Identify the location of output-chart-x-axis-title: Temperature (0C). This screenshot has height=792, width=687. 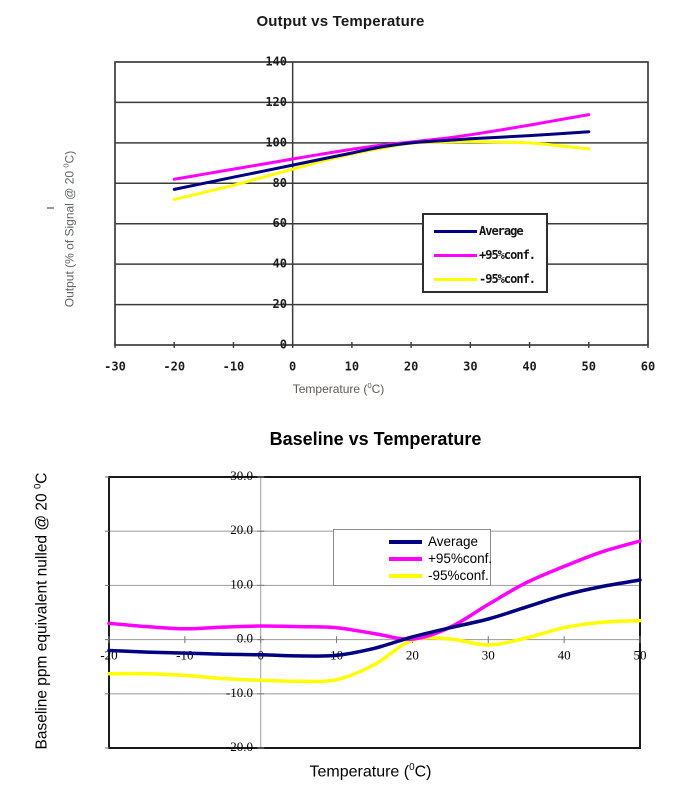
(341, 388).